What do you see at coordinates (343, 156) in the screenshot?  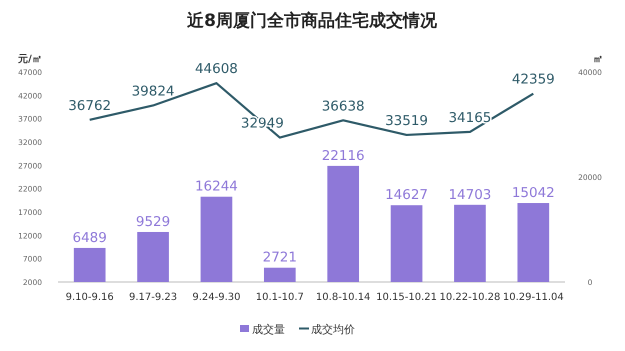 I see `data-label: 22116` at bounding box center [343, 156].